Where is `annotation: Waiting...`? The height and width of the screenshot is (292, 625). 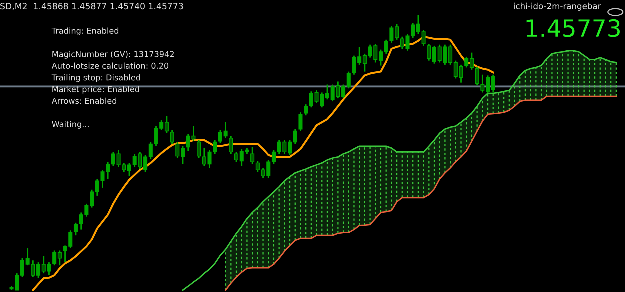
annotation: Waiting... is located at coordinates (70, 125).